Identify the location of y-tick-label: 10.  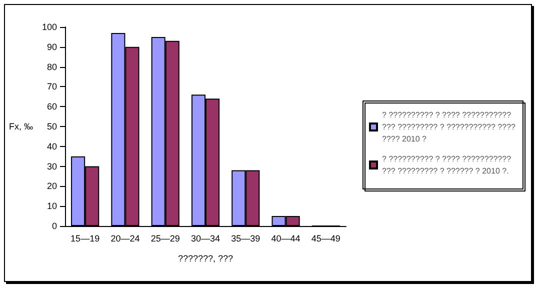
(51, 206).